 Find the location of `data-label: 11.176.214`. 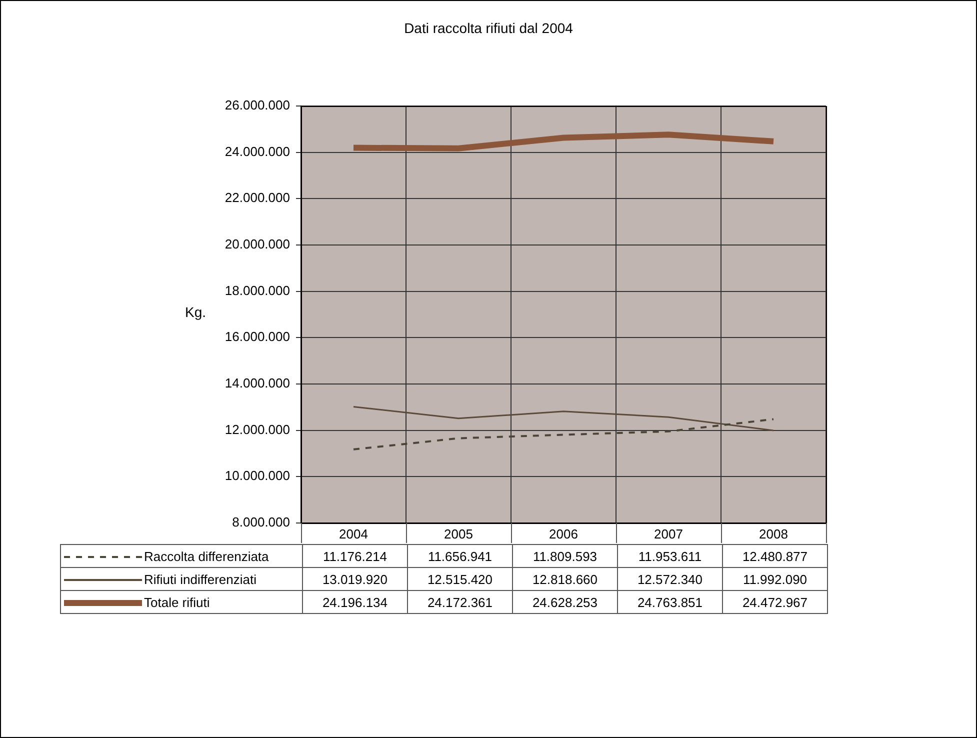

data-label: 11.176.214 is located at coordinates (355, 556).